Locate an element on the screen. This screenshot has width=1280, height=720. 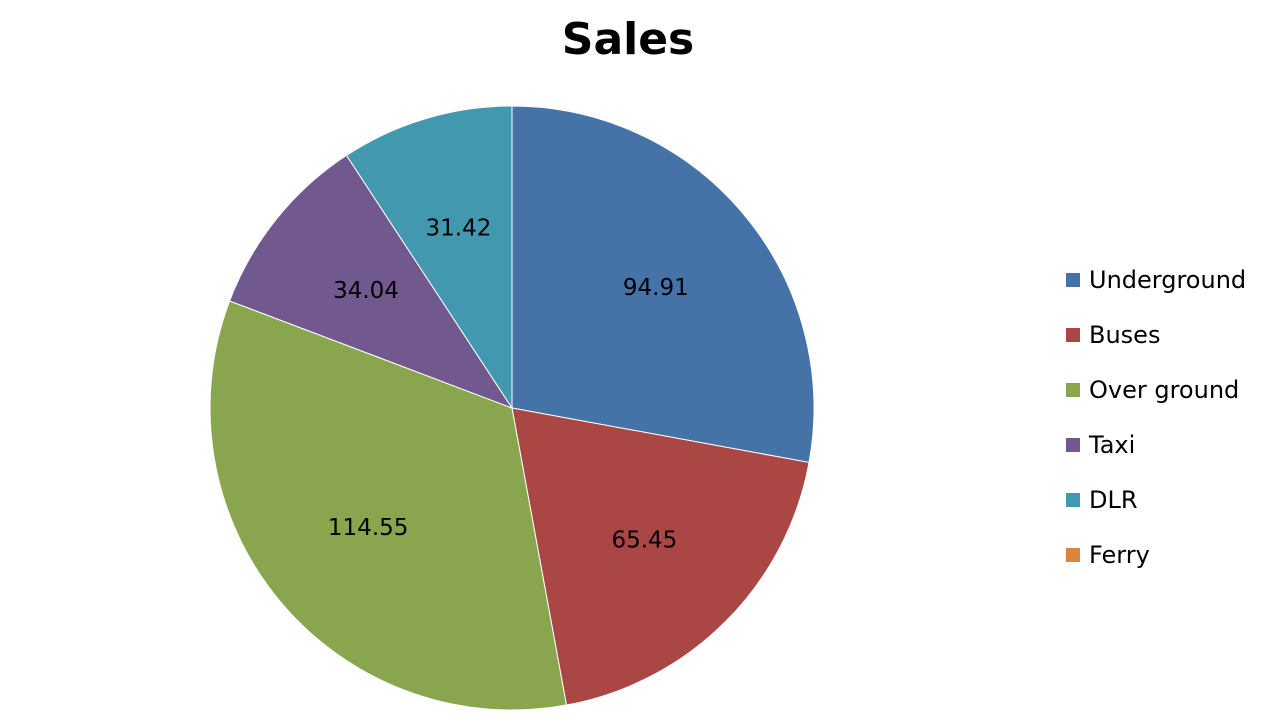
legend-swatch-ferry is located at coordinates (1073, 554).